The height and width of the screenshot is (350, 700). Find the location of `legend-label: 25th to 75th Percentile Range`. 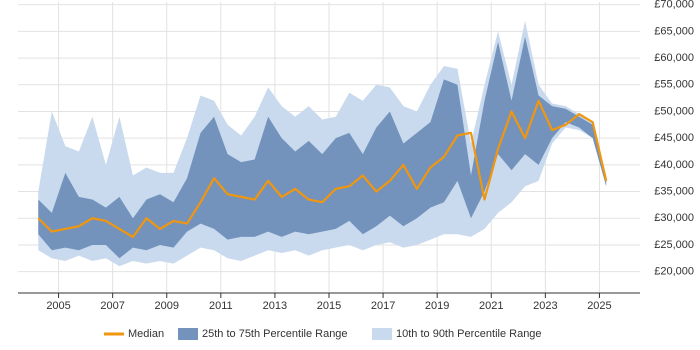

legend-label: 25th to 75th Percentile Range is located at coordinates (275, 334).